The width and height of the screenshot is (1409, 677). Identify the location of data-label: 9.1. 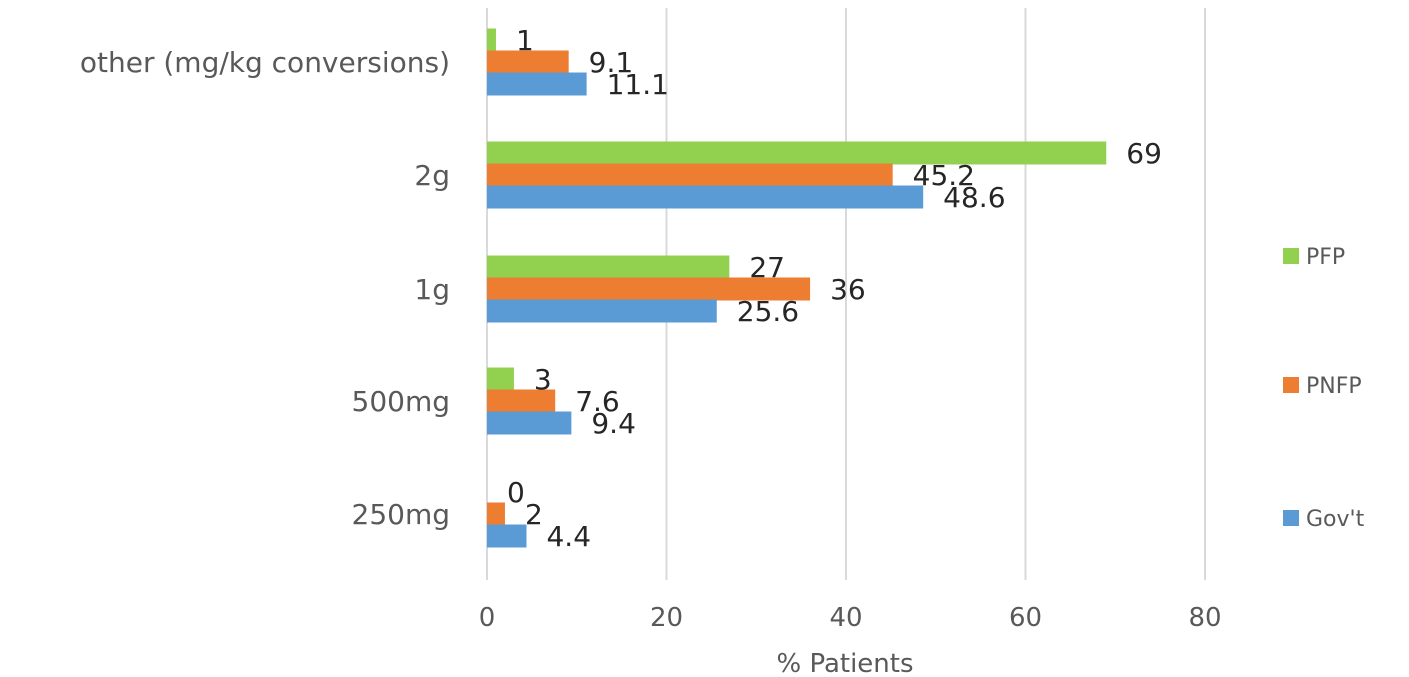
(611, 62).